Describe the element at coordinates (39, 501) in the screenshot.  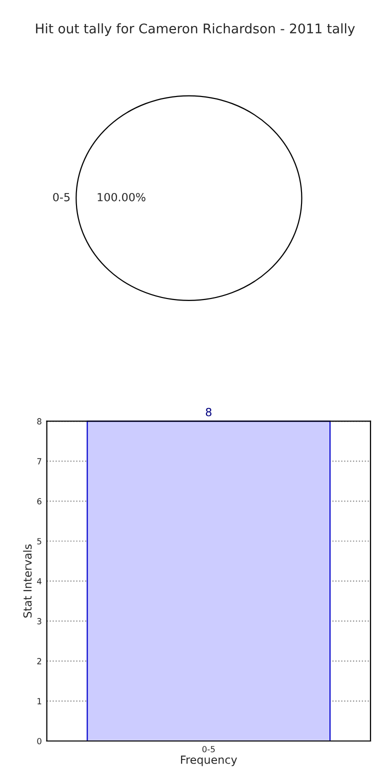
I see `y-tick-label: 6` at that location.